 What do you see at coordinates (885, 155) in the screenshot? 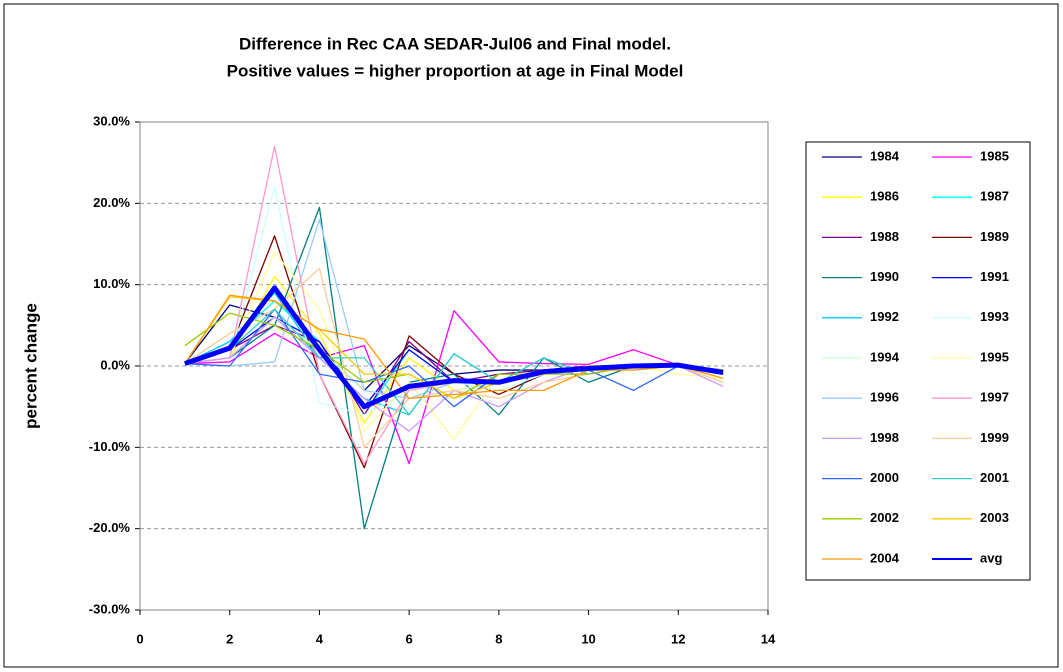
I see `legend-label: 1984` at bounding box center [885, 155].